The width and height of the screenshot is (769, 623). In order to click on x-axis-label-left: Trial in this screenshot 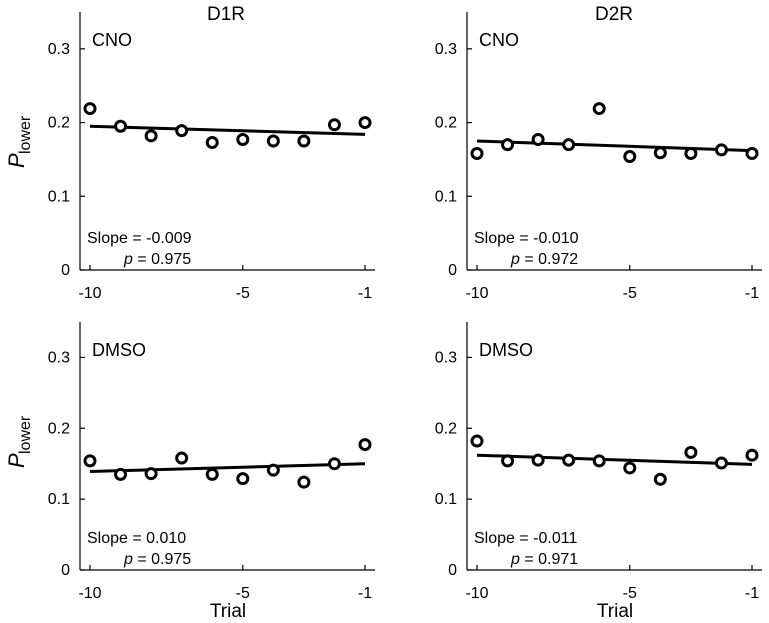, I will do `click(228, 611)`.